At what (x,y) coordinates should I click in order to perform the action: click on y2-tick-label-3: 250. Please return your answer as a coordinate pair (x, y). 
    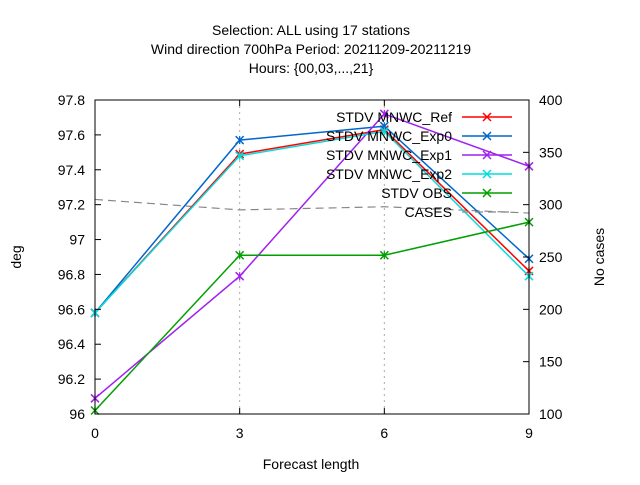
    Looking at the image, I should click on (551, 257).